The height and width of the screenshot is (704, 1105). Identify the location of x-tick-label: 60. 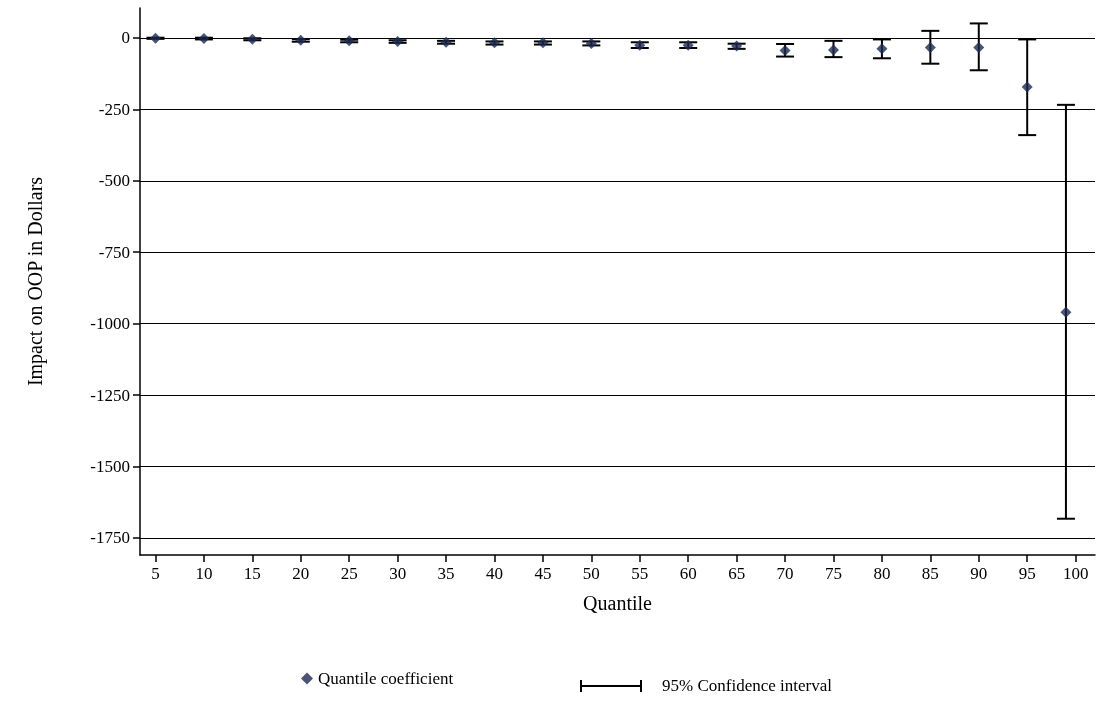
(688, 573).